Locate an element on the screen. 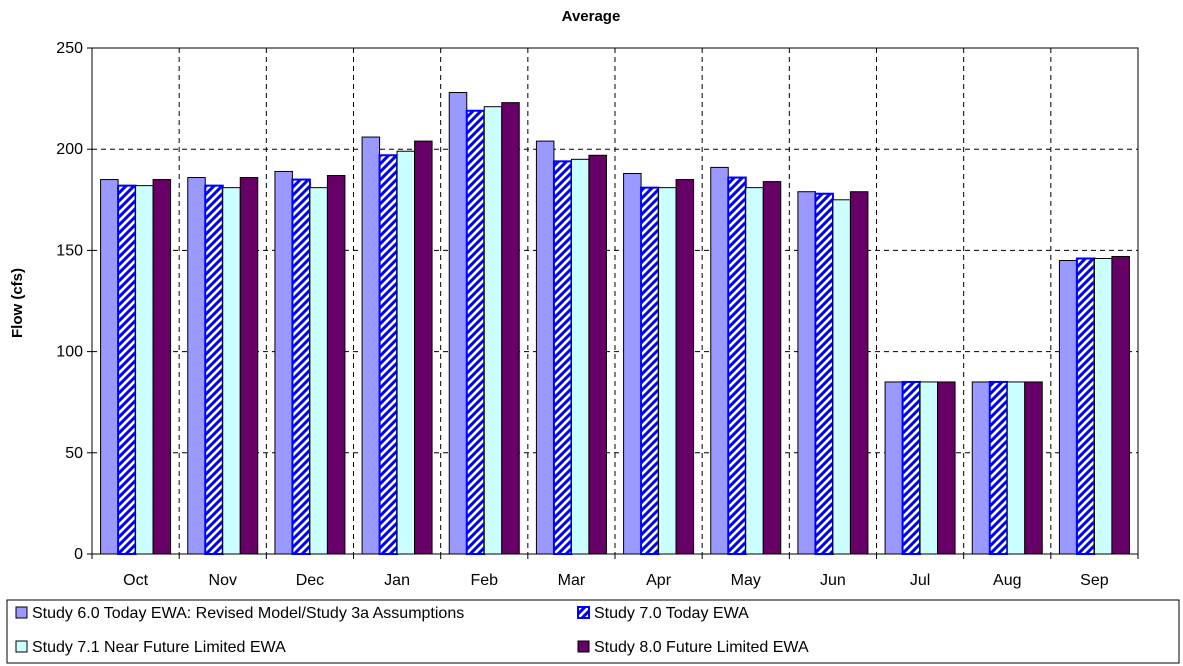  x-tick-label: Oct is located at coordinates (135, 580).